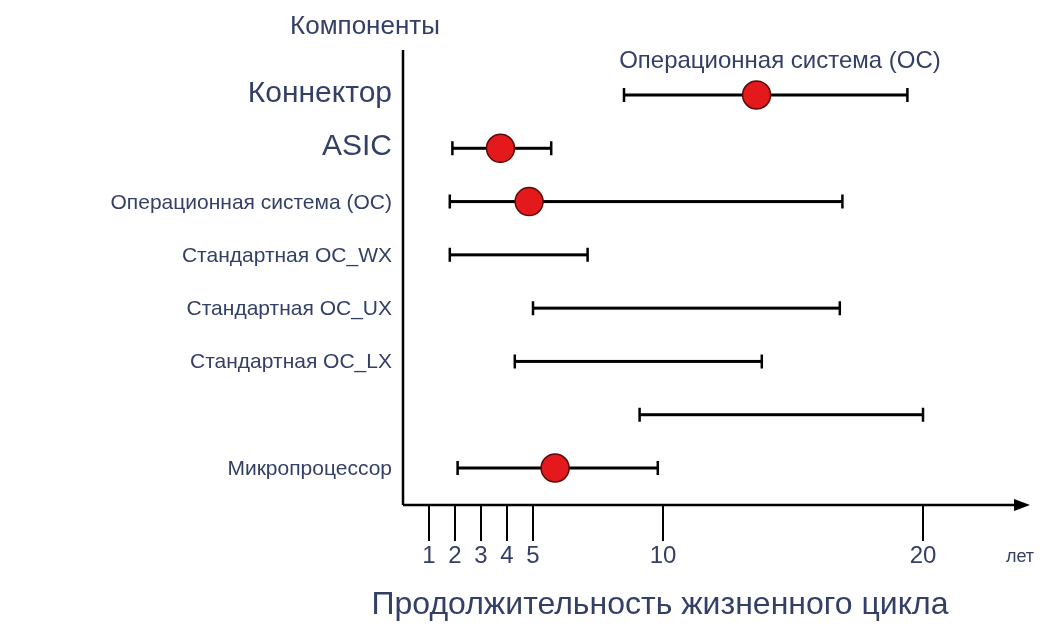 The height and width of the screenshot is (627, 1043). I want to click on y-tick-label: Коннектор, so click(319, 91).